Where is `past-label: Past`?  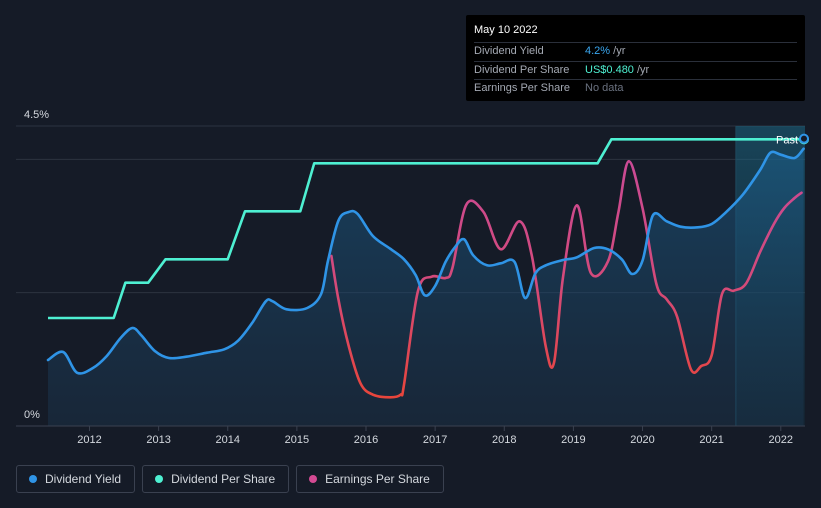 past-label: Past is located at coordinates (787, 140).